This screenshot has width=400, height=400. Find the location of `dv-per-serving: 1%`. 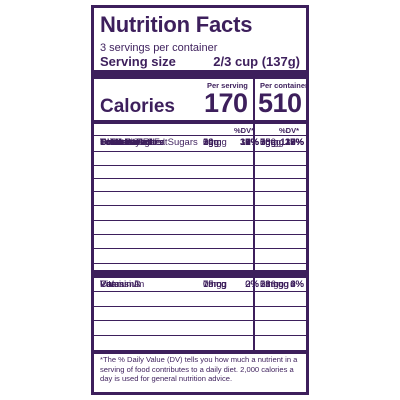

dv-per-serving: 1% is located at coordinates (244, 142).